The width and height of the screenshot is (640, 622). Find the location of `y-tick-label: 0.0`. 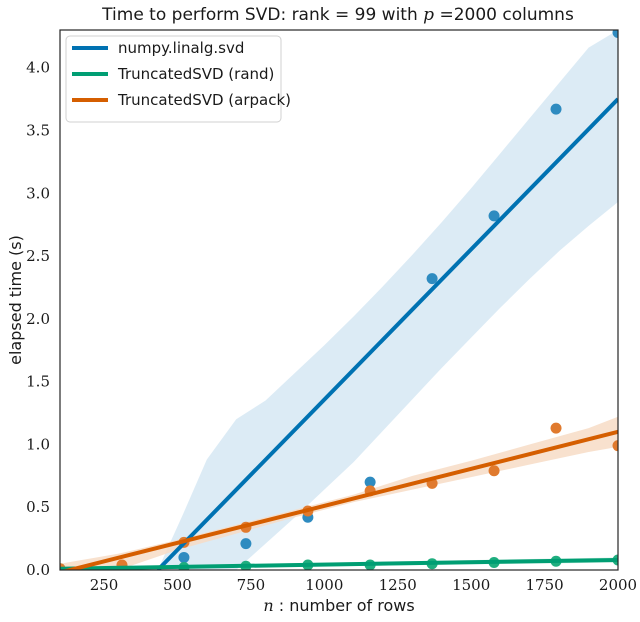

y-tick-label: 0.0 is located at coordinates (38, 570).